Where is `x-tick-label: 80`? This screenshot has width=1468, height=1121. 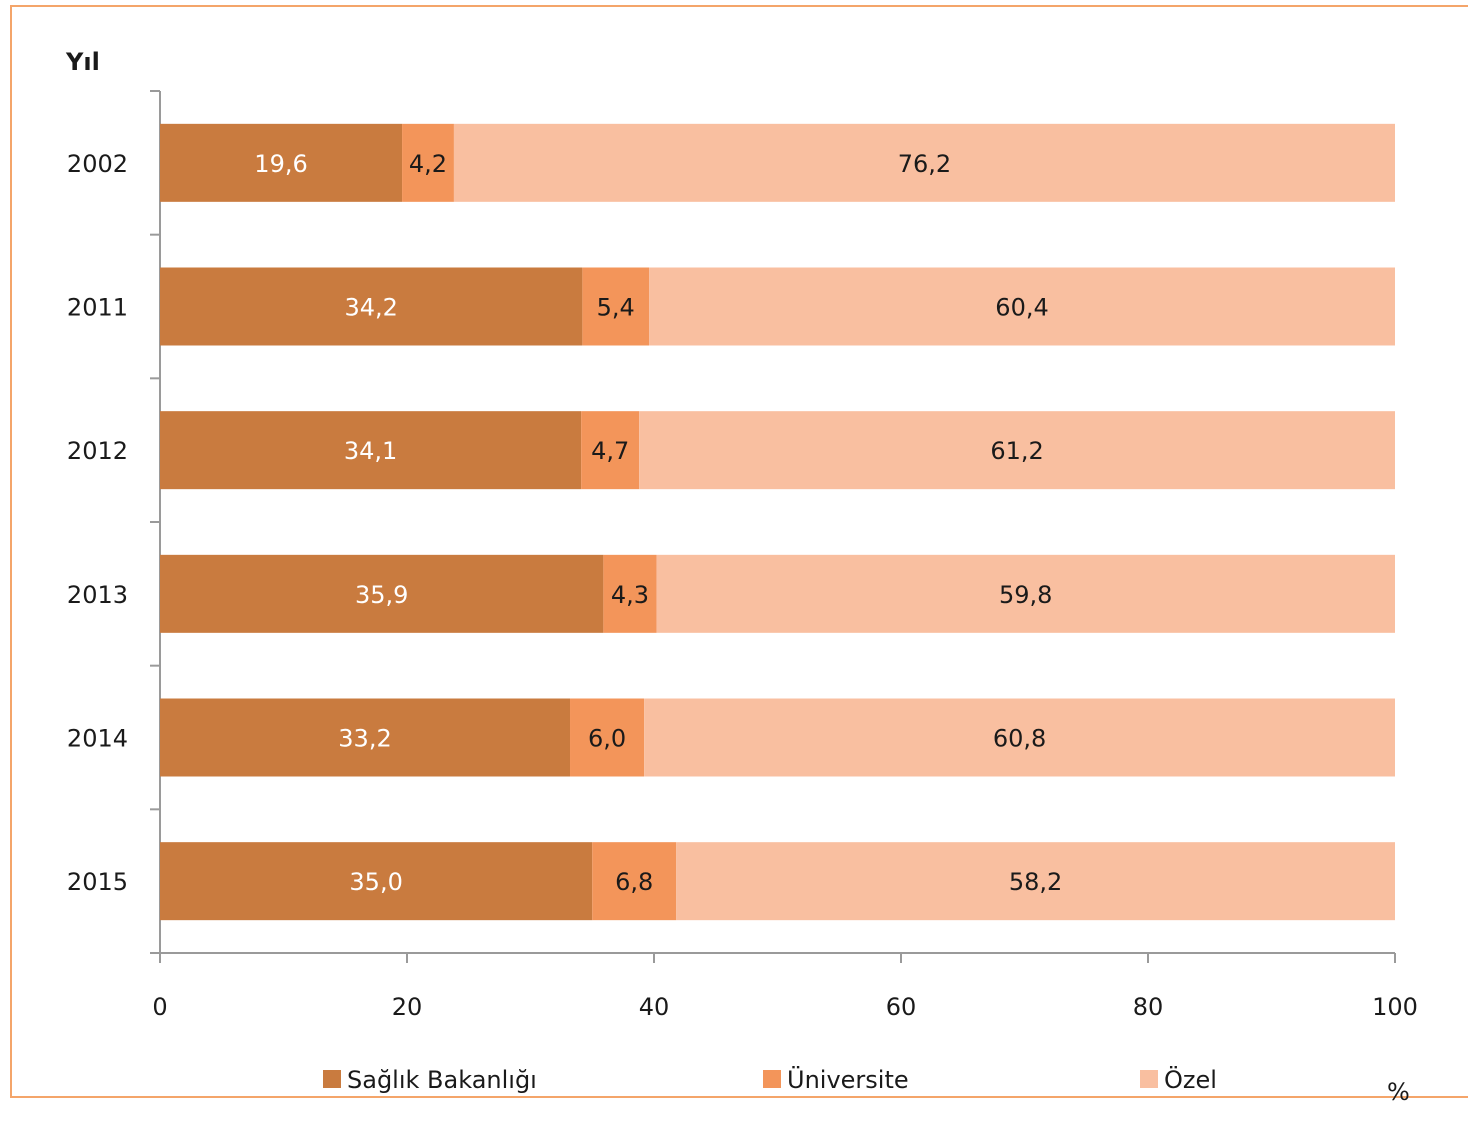
x-tick-label: 80 is located at coordinates (1148, 1007).